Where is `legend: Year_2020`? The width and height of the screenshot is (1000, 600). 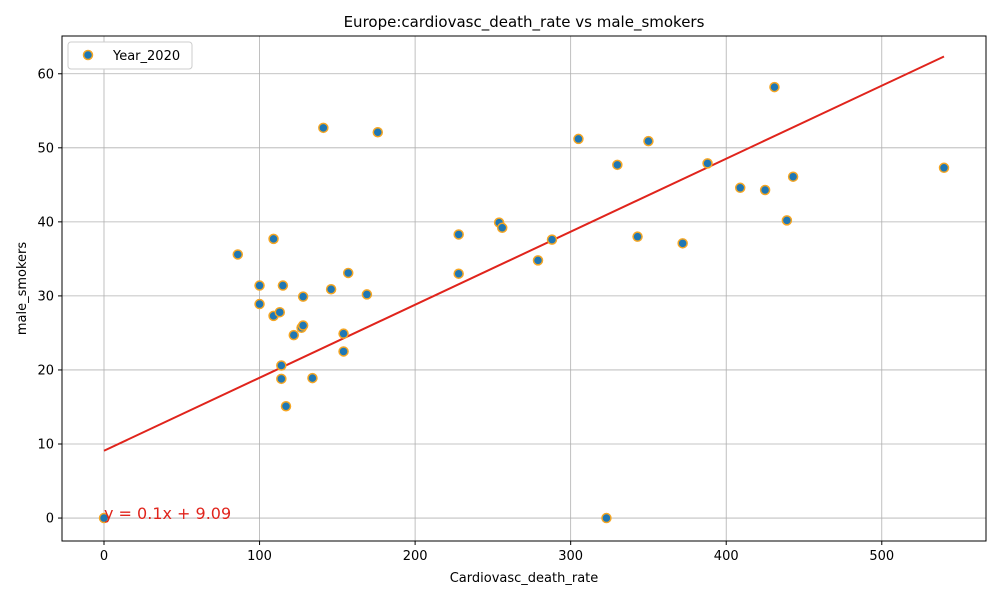
legend: Year_2020 is located at coordinates (130, 55).